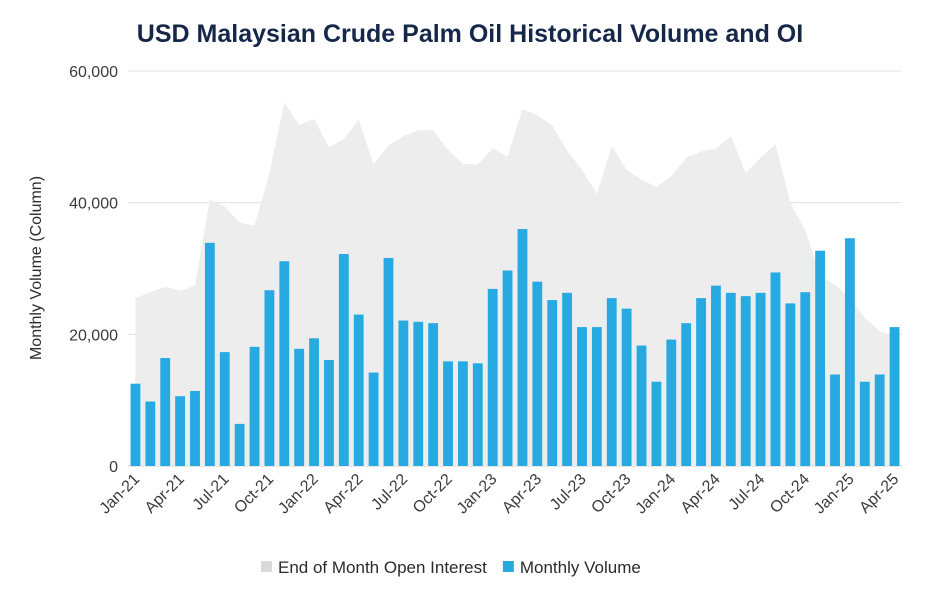 Image resolution: width=940 pixels, height=600 pixels. Describe the element at coordinates (120, 494) in the screenshot. I see `x-tick-label: Jan-21` at that location.